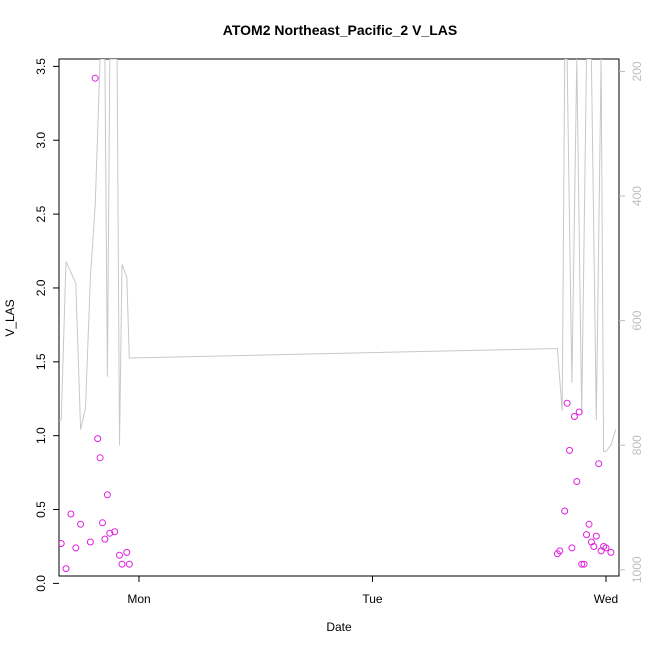 This screenshot has height=650, width=650. I want to click on y2-tick-label: 600, so click(637, 320).